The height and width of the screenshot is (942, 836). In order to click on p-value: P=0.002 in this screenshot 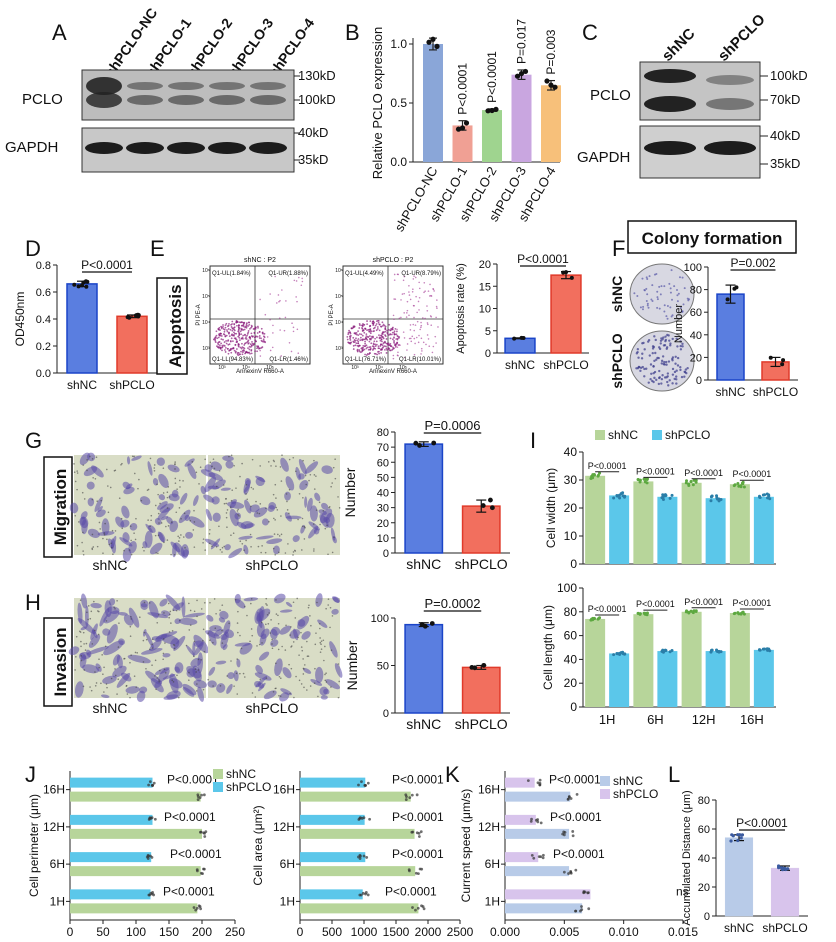, I will do `click(752, 263)`.